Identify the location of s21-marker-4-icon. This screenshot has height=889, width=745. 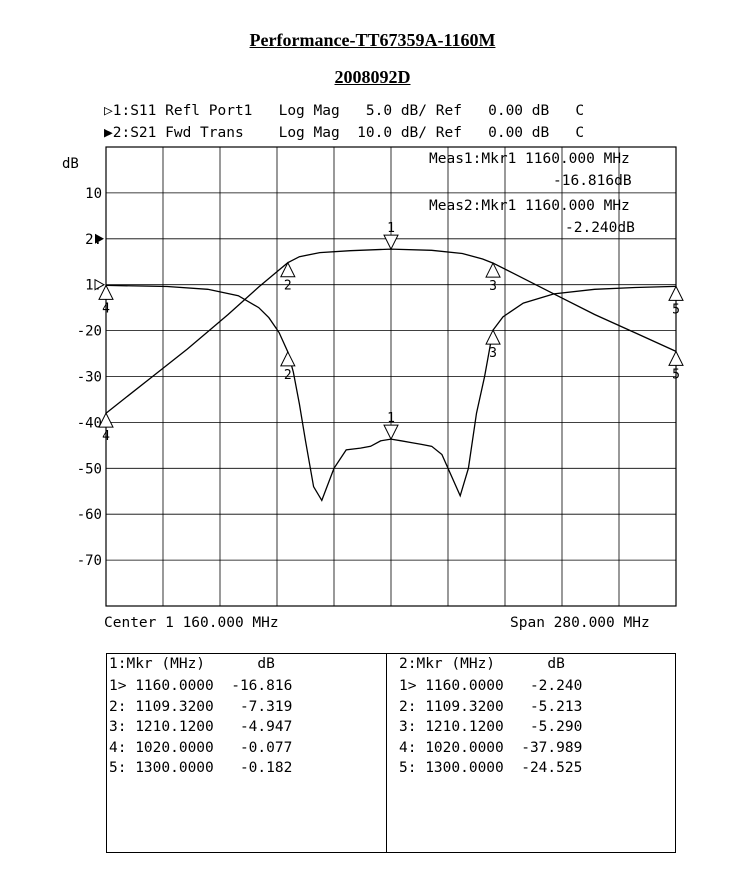
(106, 420).